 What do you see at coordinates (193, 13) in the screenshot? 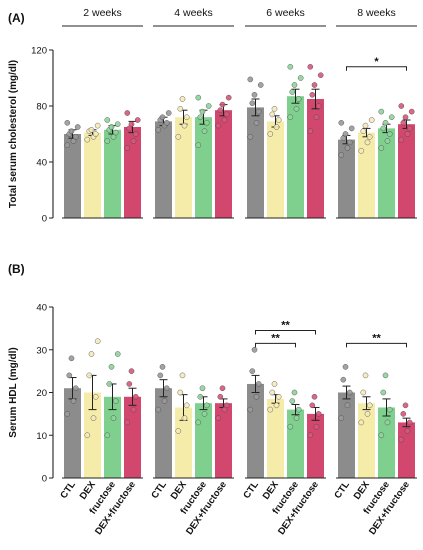
I see `group-header: 4 weeks` at bounding box center [193, 13].